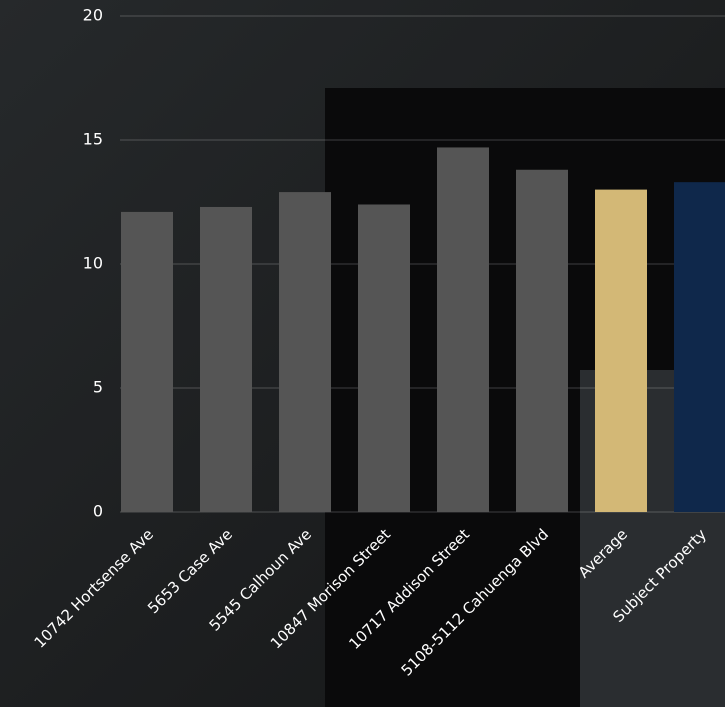  Describe the element at coordinates (93, 263) in the screenshot. I see `y-tick-label: 10` at that location.